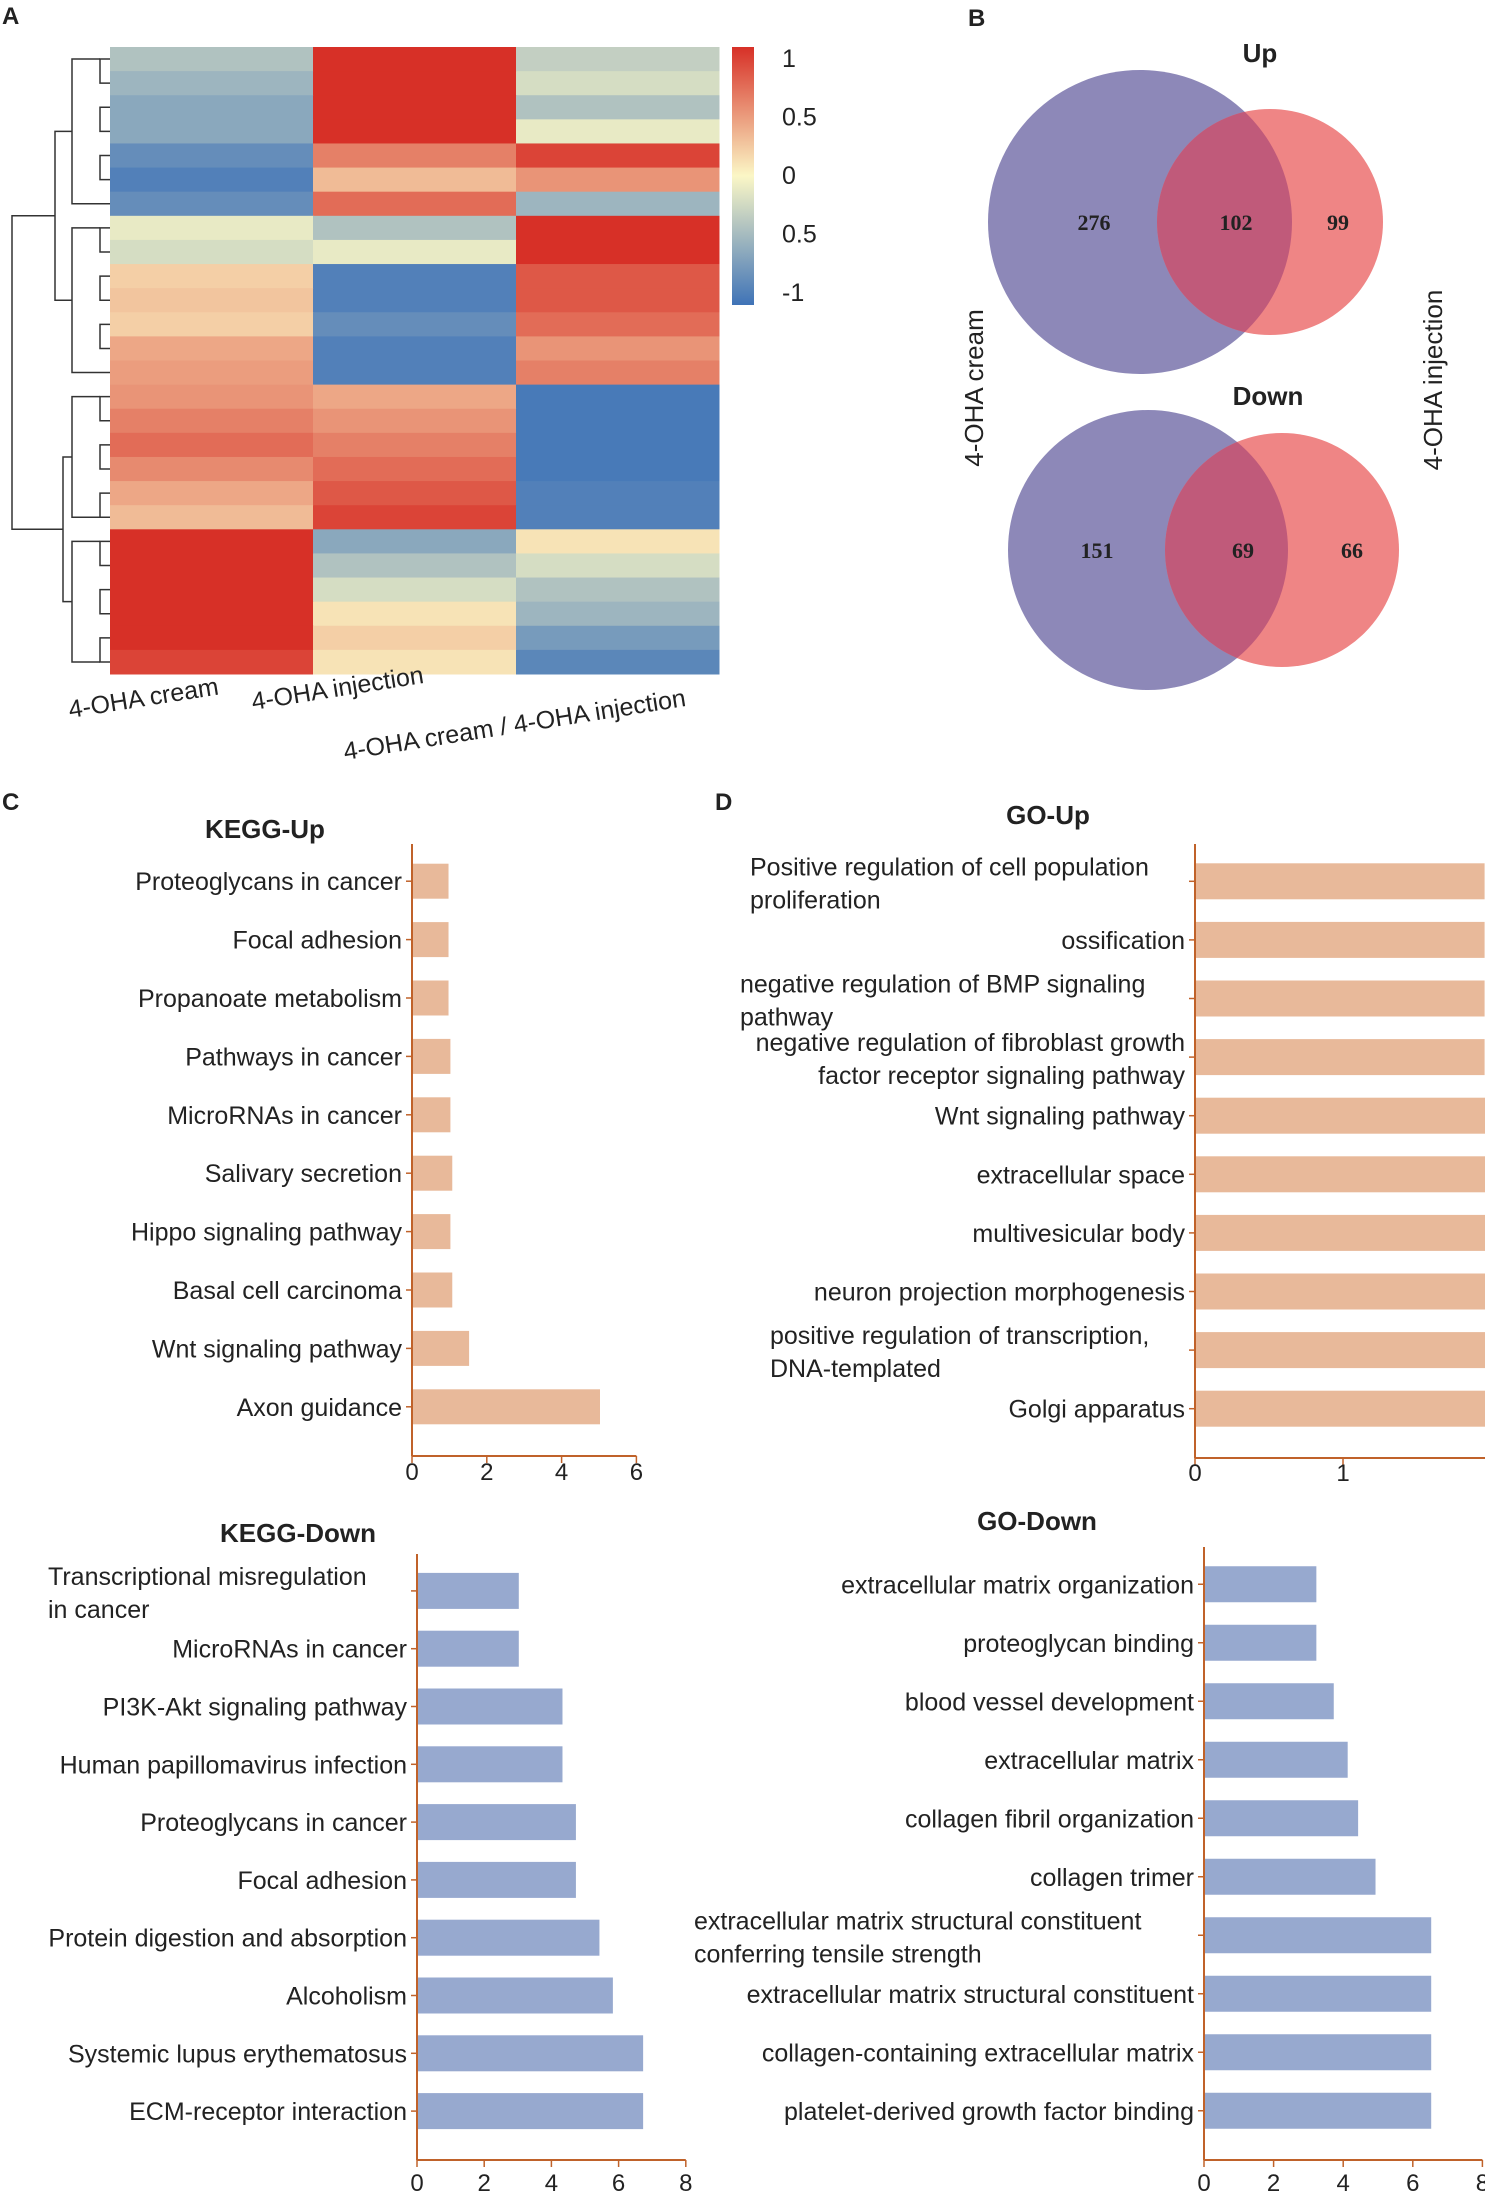 The image size is (1485, 2196). I want to click on category-label: Focal adhesion, so click(317, 941).